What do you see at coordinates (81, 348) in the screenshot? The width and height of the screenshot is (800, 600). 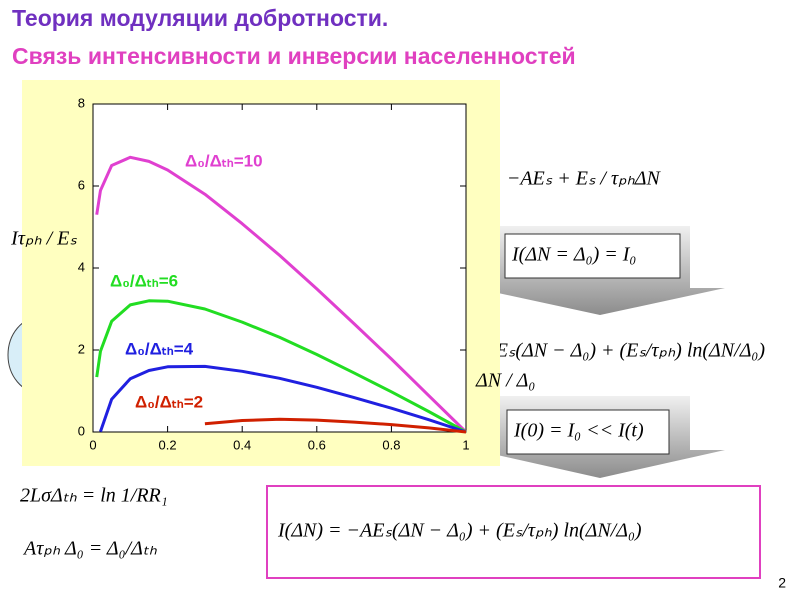 I see `y-tick-label: 2` at bounding box center [81, 348].